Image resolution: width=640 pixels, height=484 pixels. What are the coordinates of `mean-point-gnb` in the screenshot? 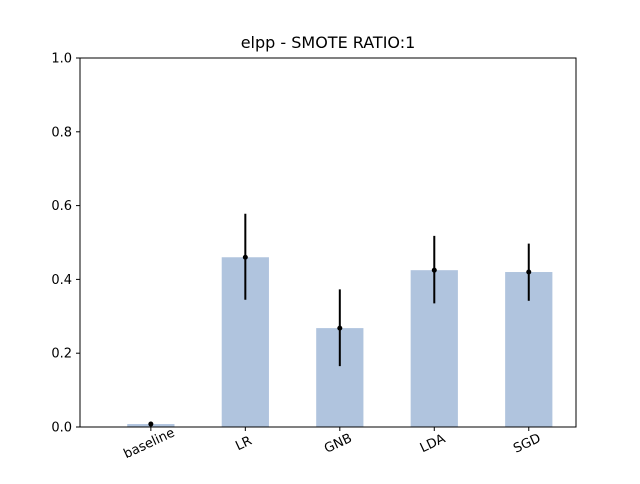 It's located at (340, 328).